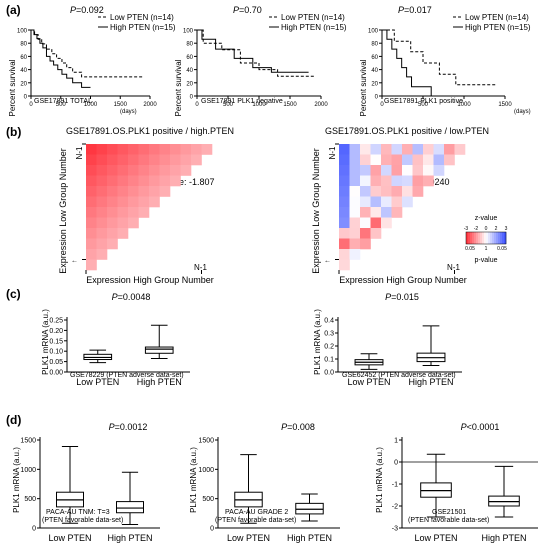 The height and width of the screenshot is (550, 549). Describe the element at coordinates (13, 294) in the screenshot. I see `panel-c-label: (c)` at that location.